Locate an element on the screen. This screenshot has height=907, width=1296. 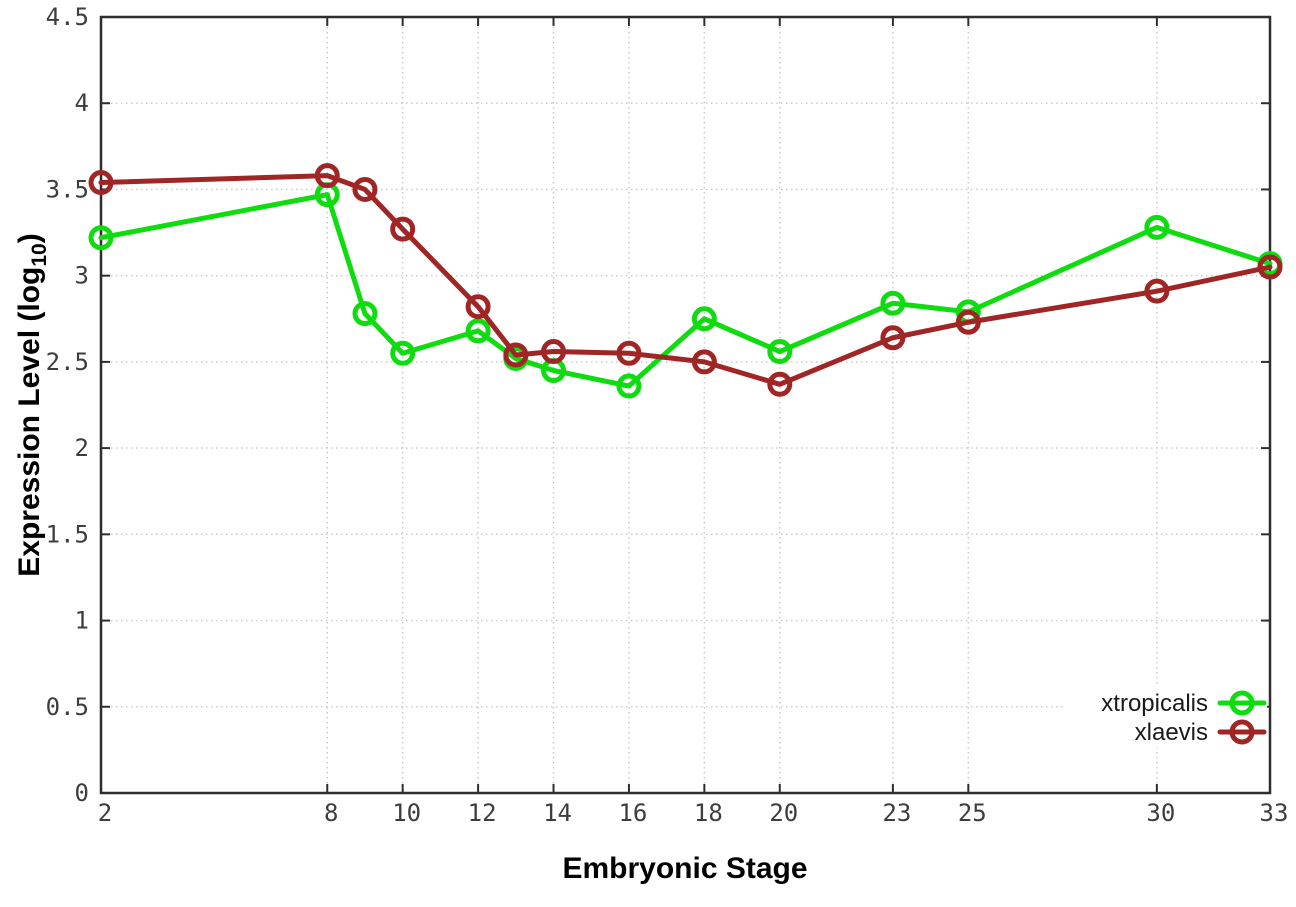
y-tick-label: 4.5 is located at coordinates (67, 17).